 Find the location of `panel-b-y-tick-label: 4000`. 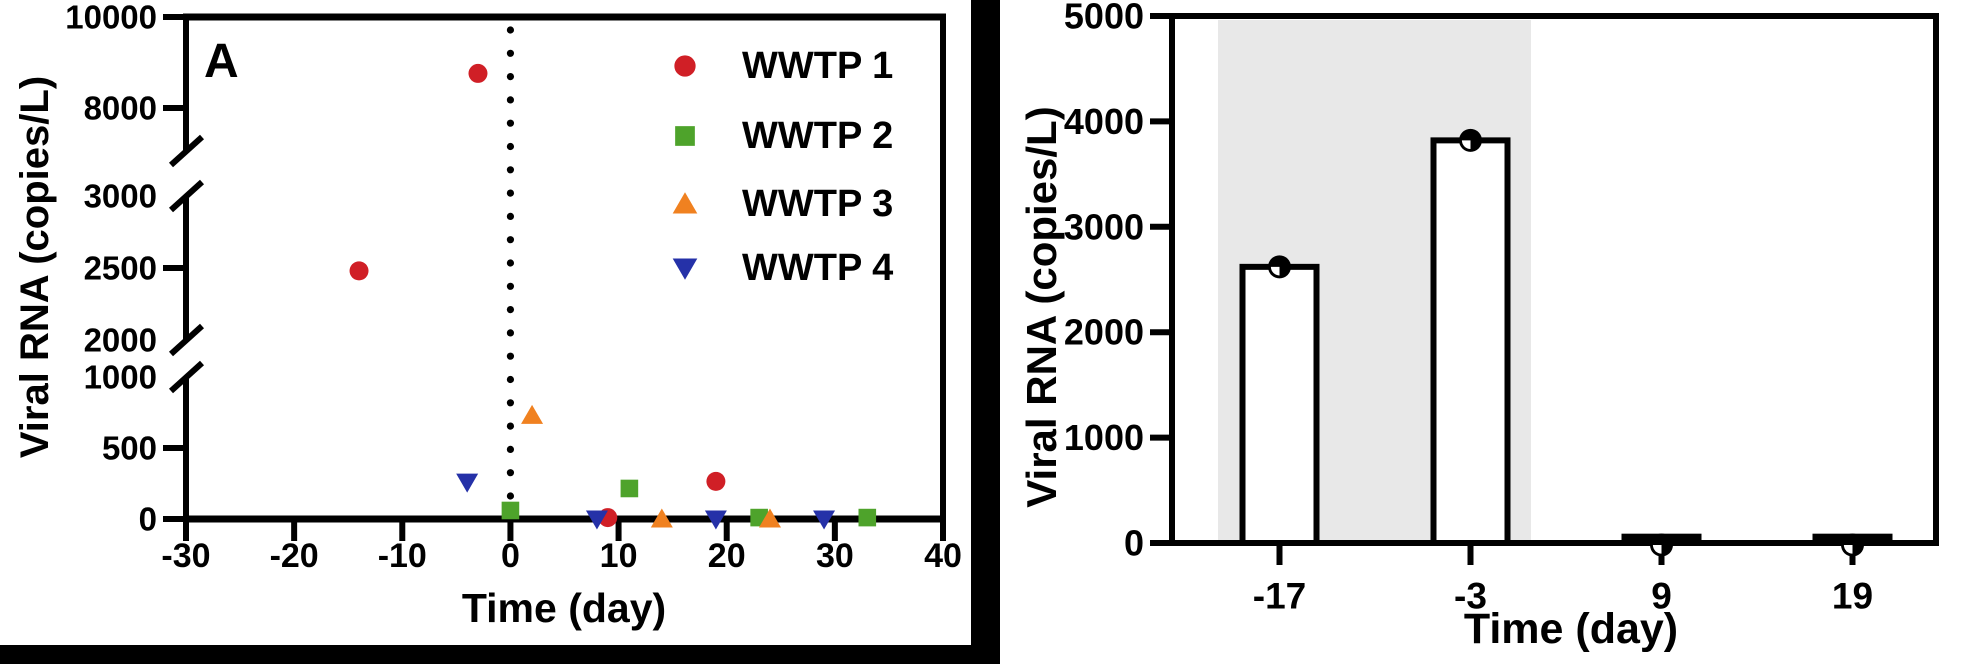

panel-b-y-tick-label: 4000 is located at coordinates (1104, 121).